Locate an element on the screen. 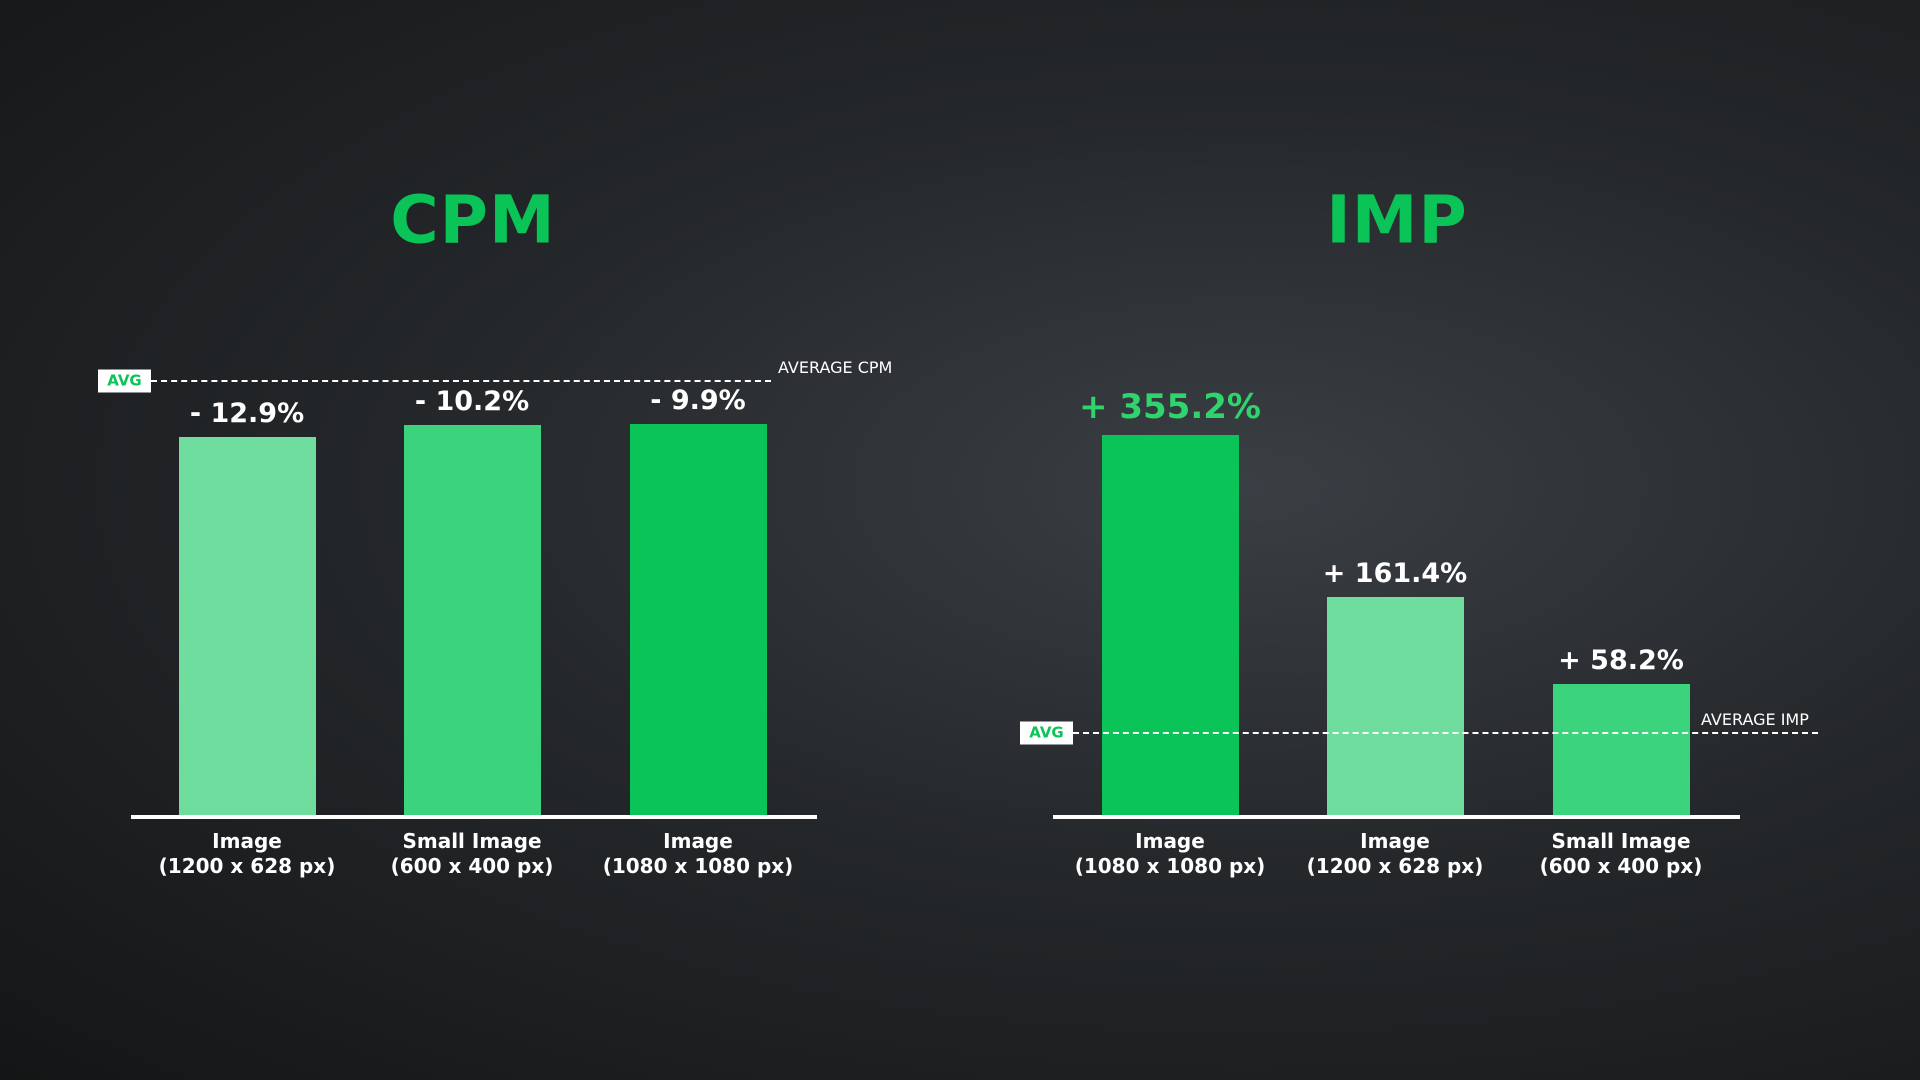  value-label: + 355.2% is located at coordinates (1170, 406).